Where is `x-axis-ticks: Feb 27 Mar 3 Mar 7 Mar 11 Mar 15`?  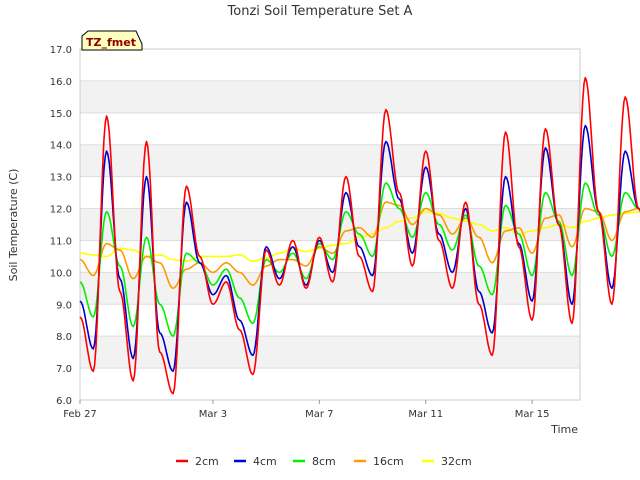
x-axis-ticks: Feb 27 Mar 3 Mar 7 Mar 11 Mar 15 is located at coordinates (306, 410).